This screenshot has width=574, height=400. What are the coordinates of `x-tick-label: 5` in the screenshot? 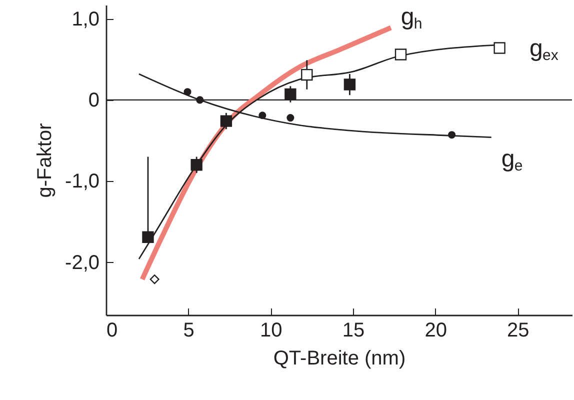 It's located at (188, 331).